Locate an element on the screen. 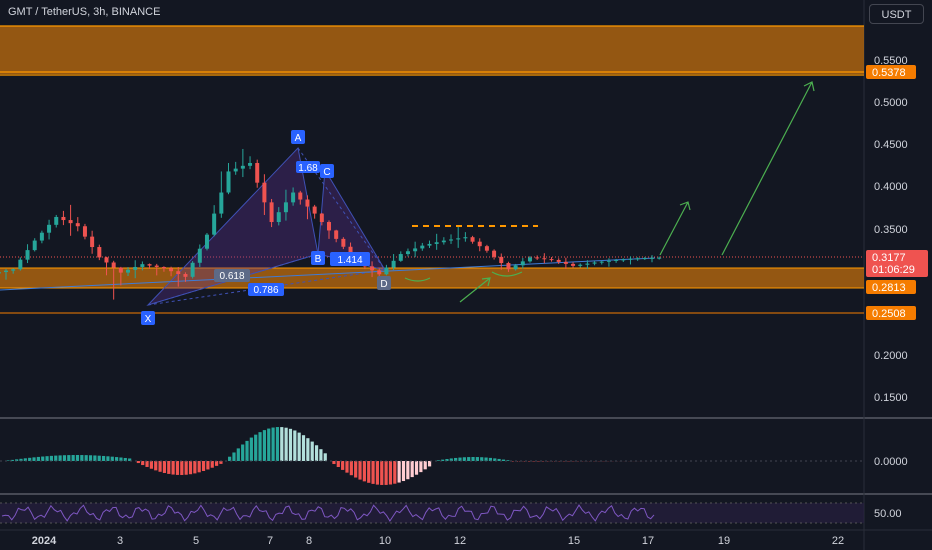  chart-title: GMT / TetherUS, 3h, BINANCE is located at coordinates (84, 12).